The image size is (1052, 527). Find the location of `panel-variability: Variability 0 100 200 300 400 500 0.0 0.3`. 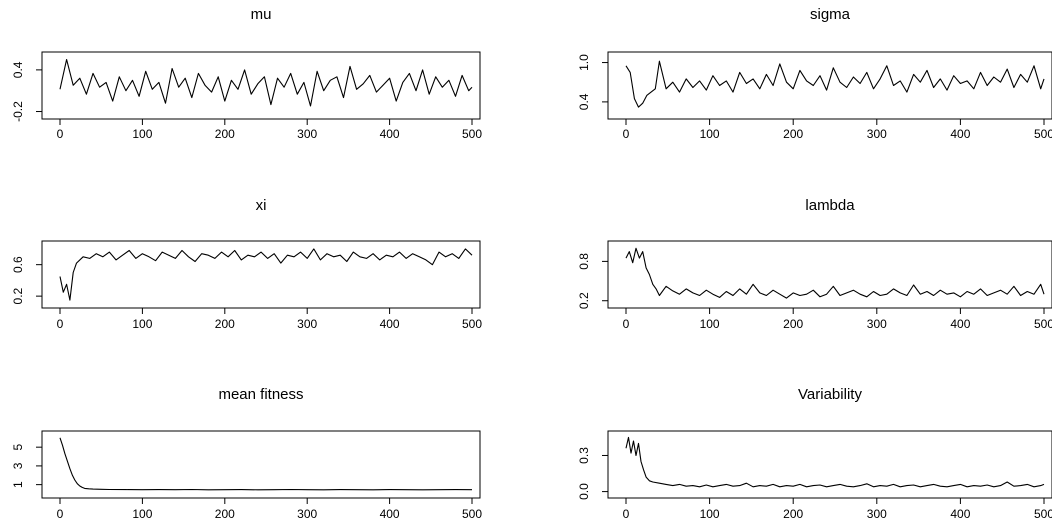

panel-variability: Variability 0 100 200 300 400 500 0.0 0.3 is located at coordinates (814, 453).